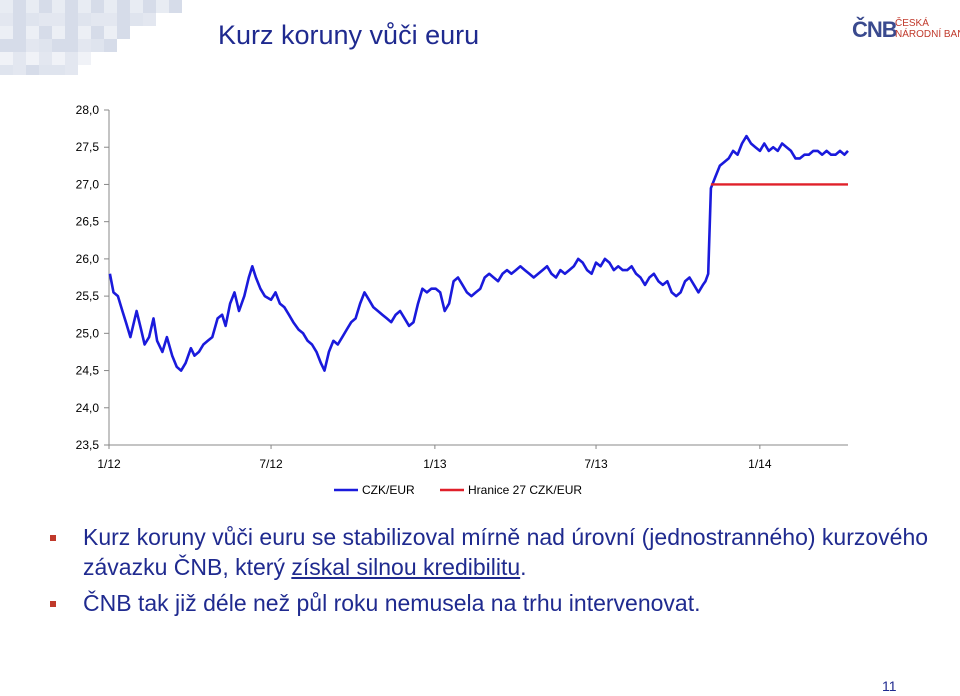  I want to click on x-tick-label: 1/12, so click(109, 464).